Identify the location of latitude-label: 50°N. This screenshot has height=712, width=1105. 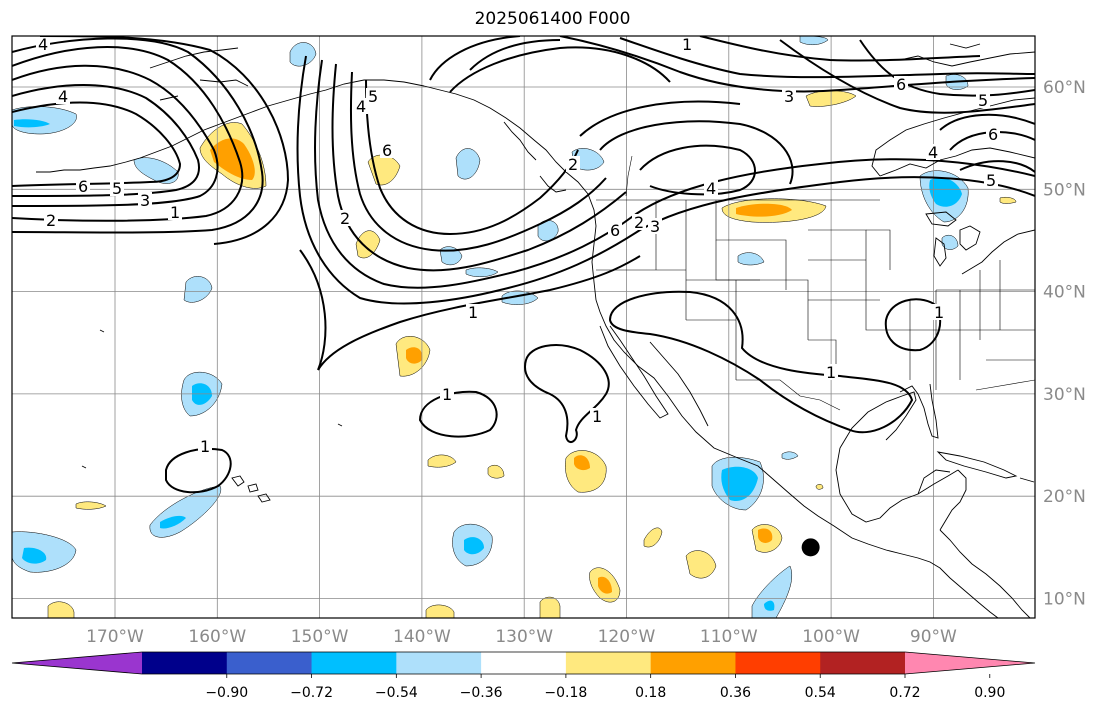
(1064, 190).